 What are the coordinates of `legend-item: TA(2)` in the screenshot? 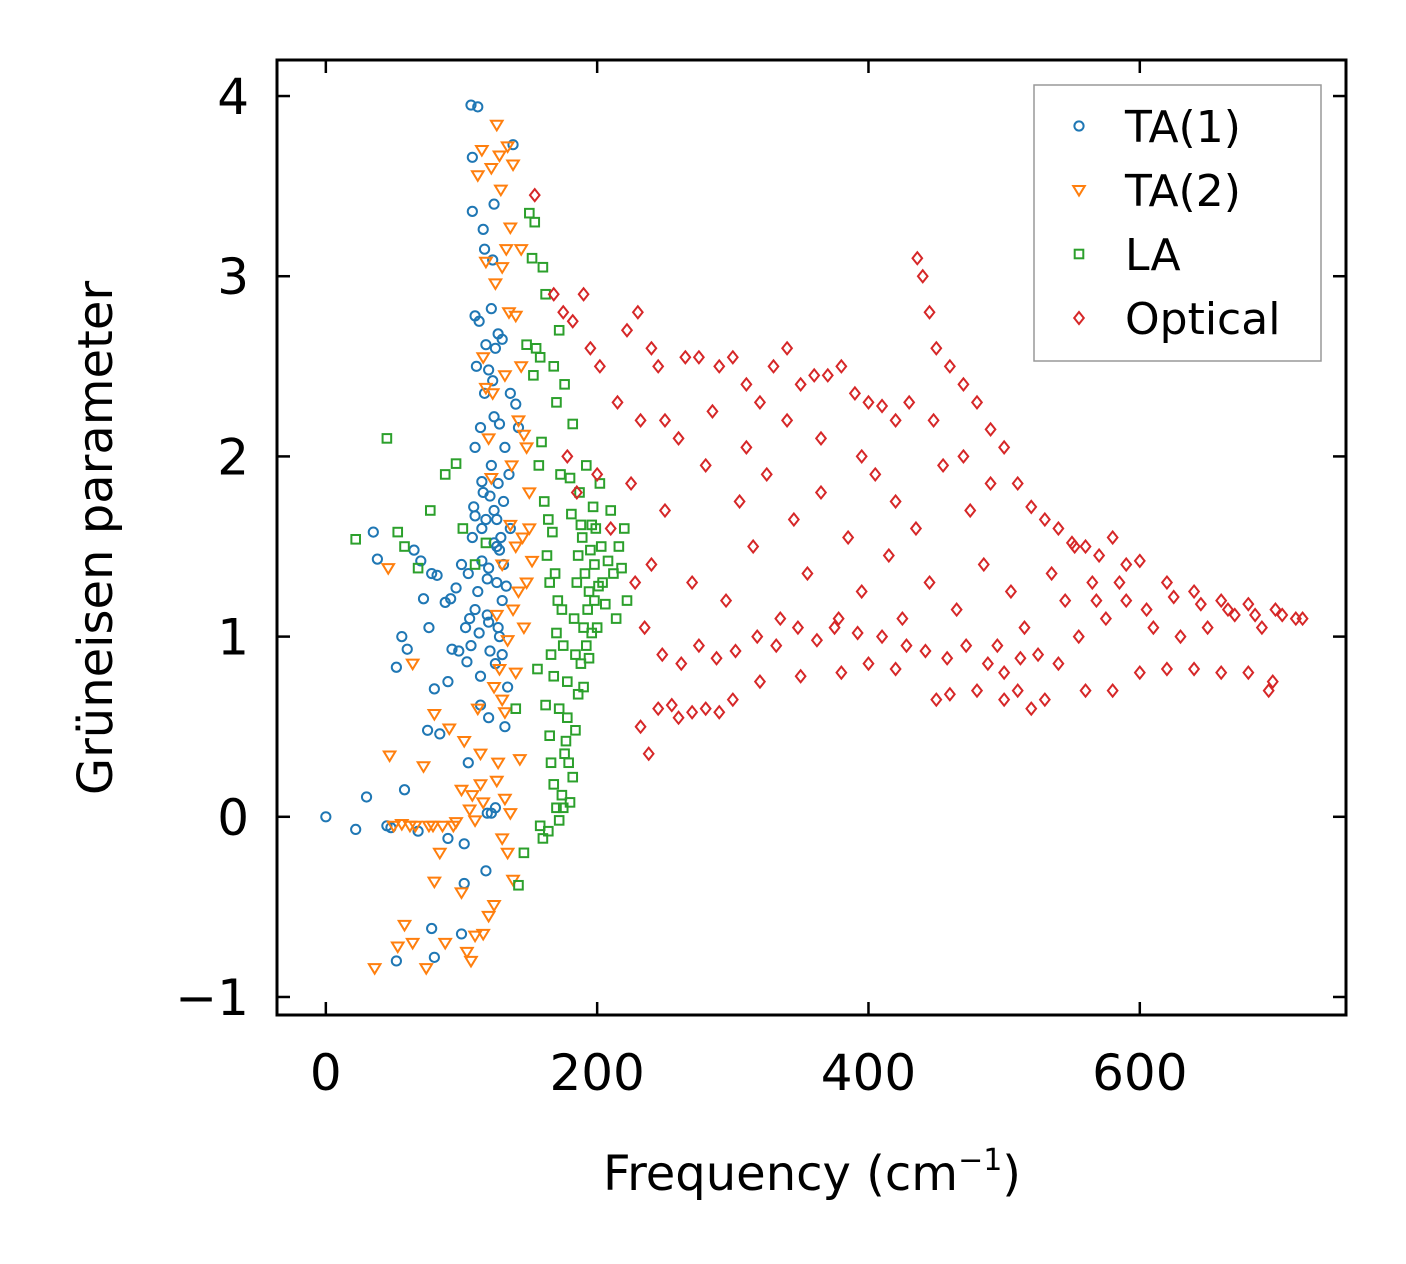 It's located at (1156, 191).